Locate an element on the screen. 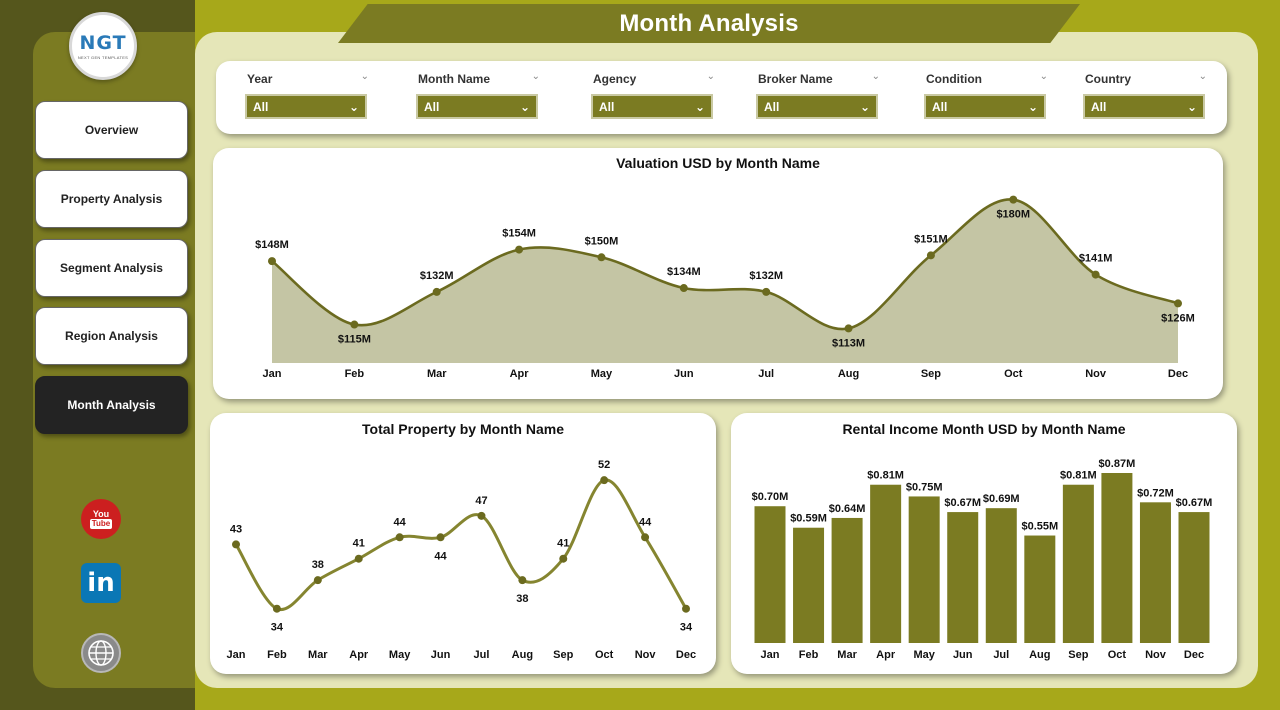  valuation-point-aug is located at coordinates (848, 328).